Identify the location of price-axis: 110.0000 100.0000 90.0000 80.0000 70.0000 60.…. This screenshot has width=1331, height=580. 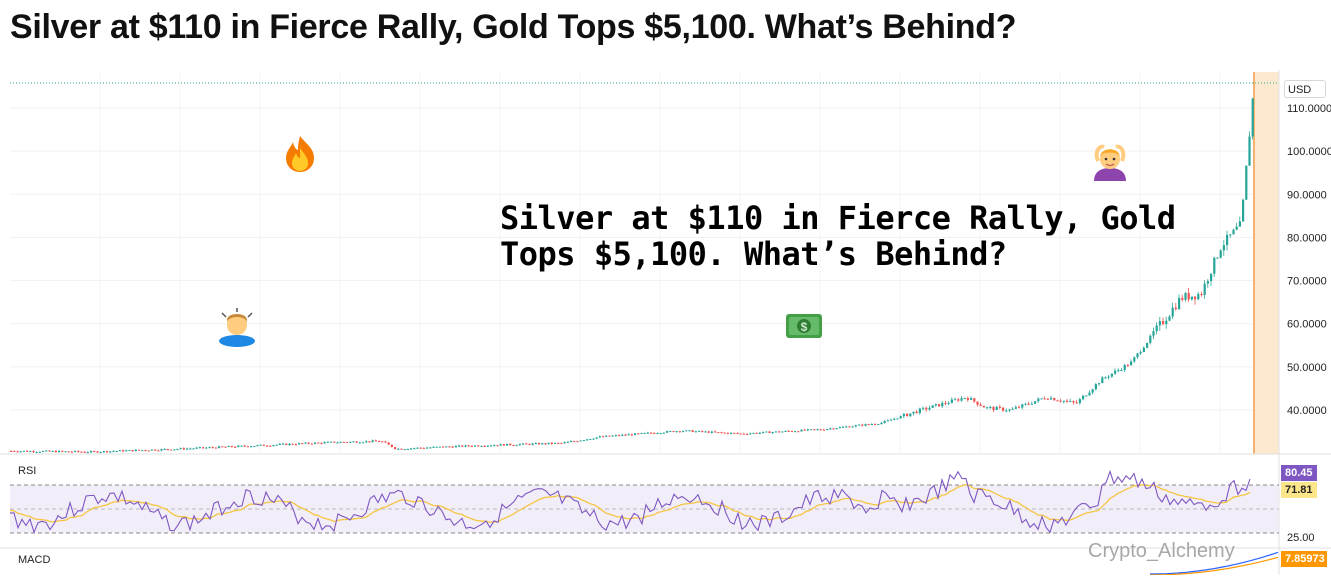
(1309, 260).